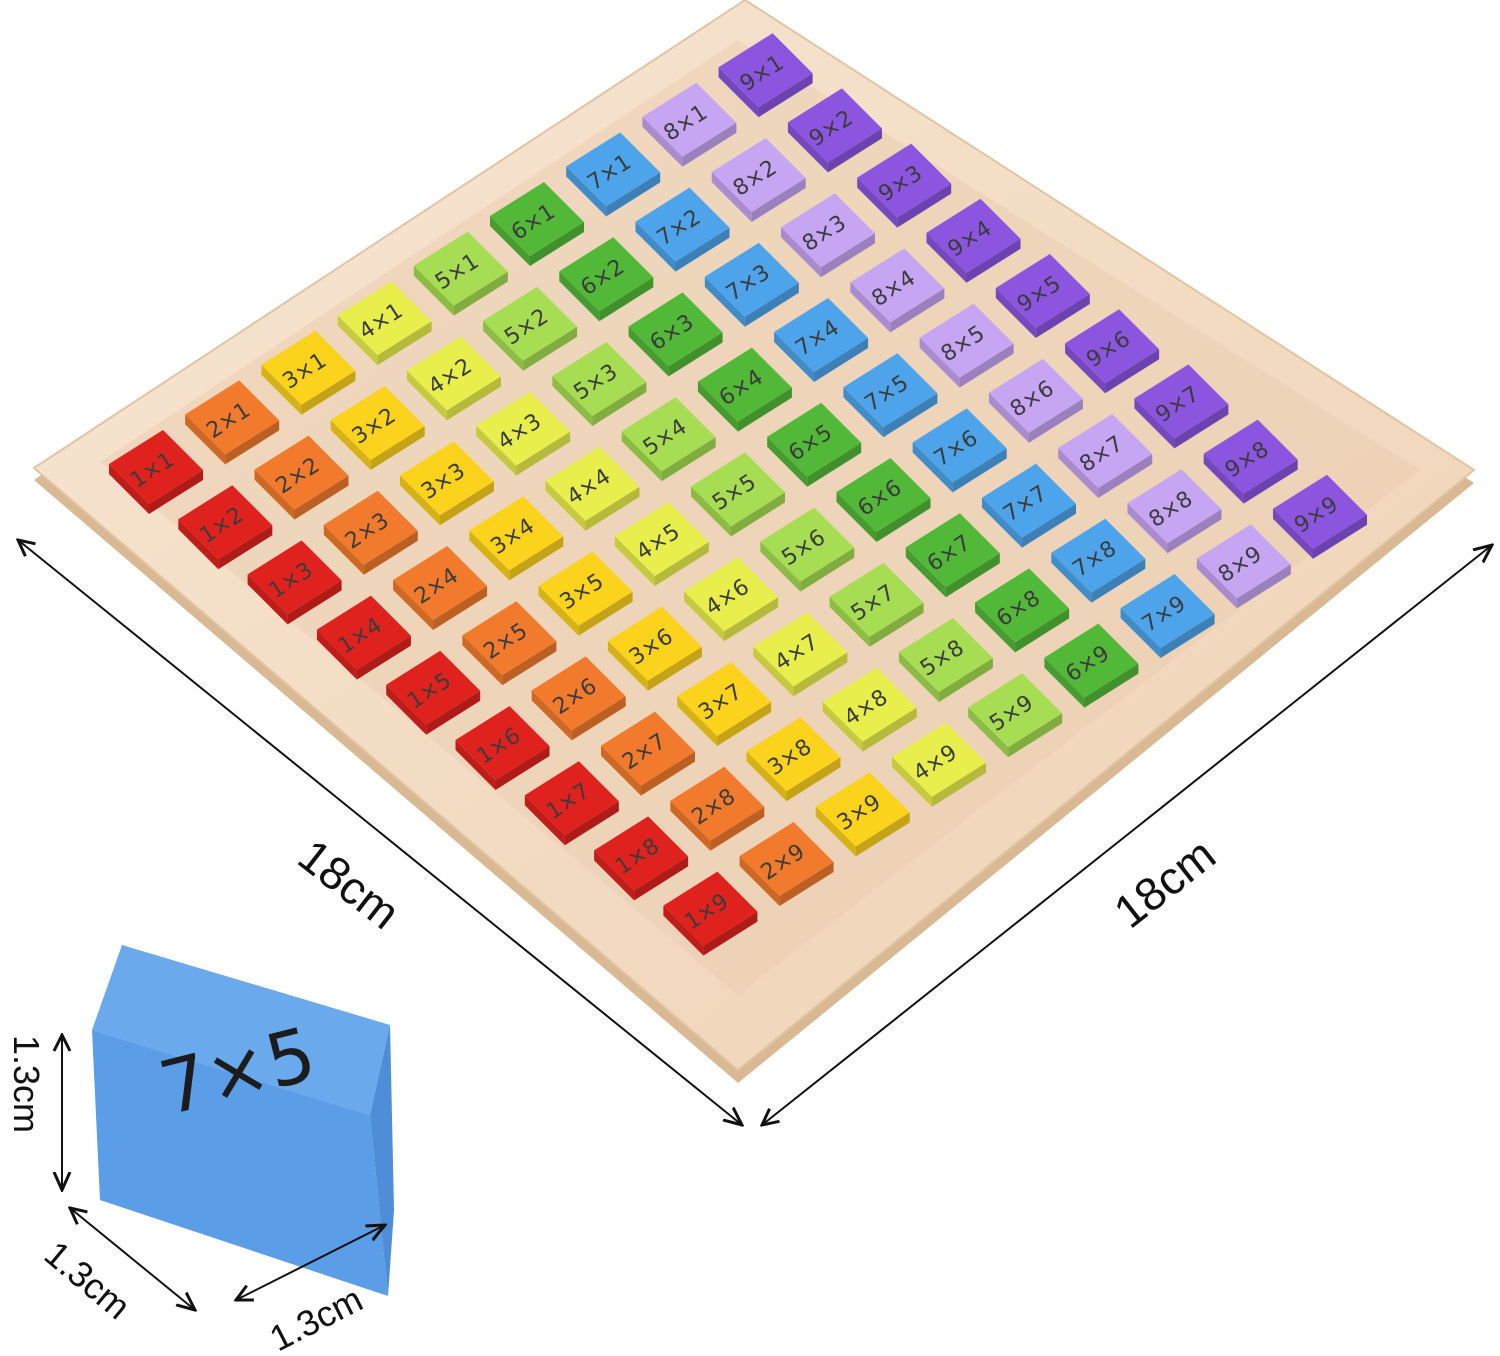 This screenshot has width=1500, height=1356. I want to click on tile-4x2: 4×2, so click(453, 378).